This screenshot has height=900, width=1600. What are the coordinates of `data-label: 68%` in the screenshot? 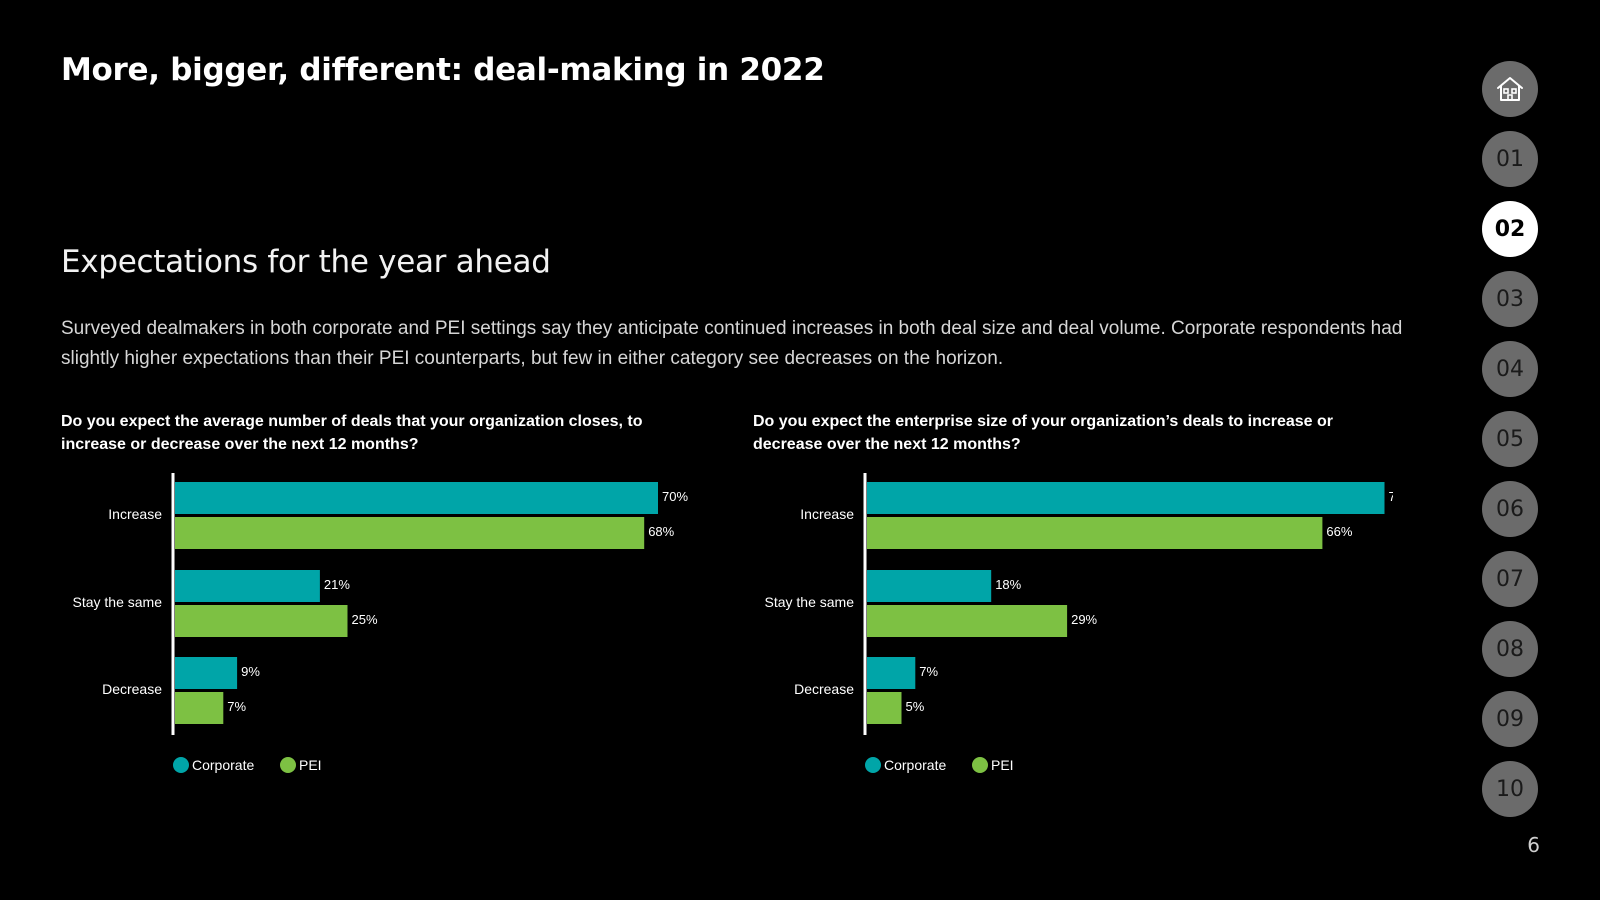 It's located at (661, 531).